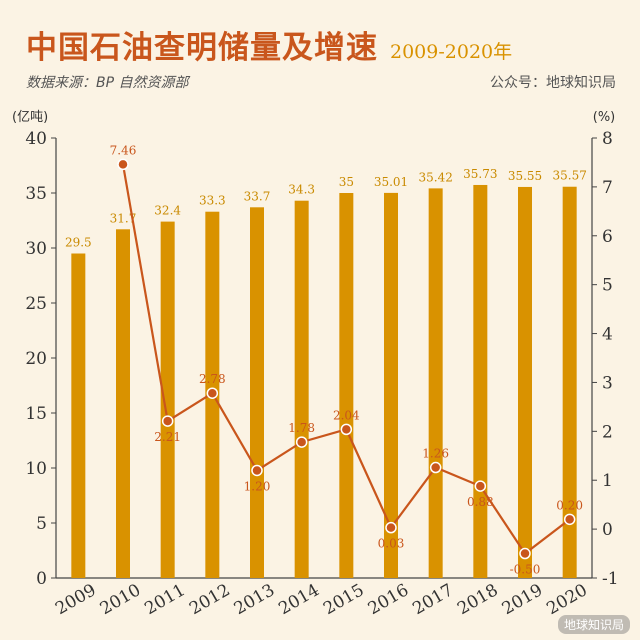 The width and height of the screenshot is (640, 640). Describe the element at coordinates (202, 48) in the screenshot. I see `chart-title: 中国石油查明储量及增速` at that location.